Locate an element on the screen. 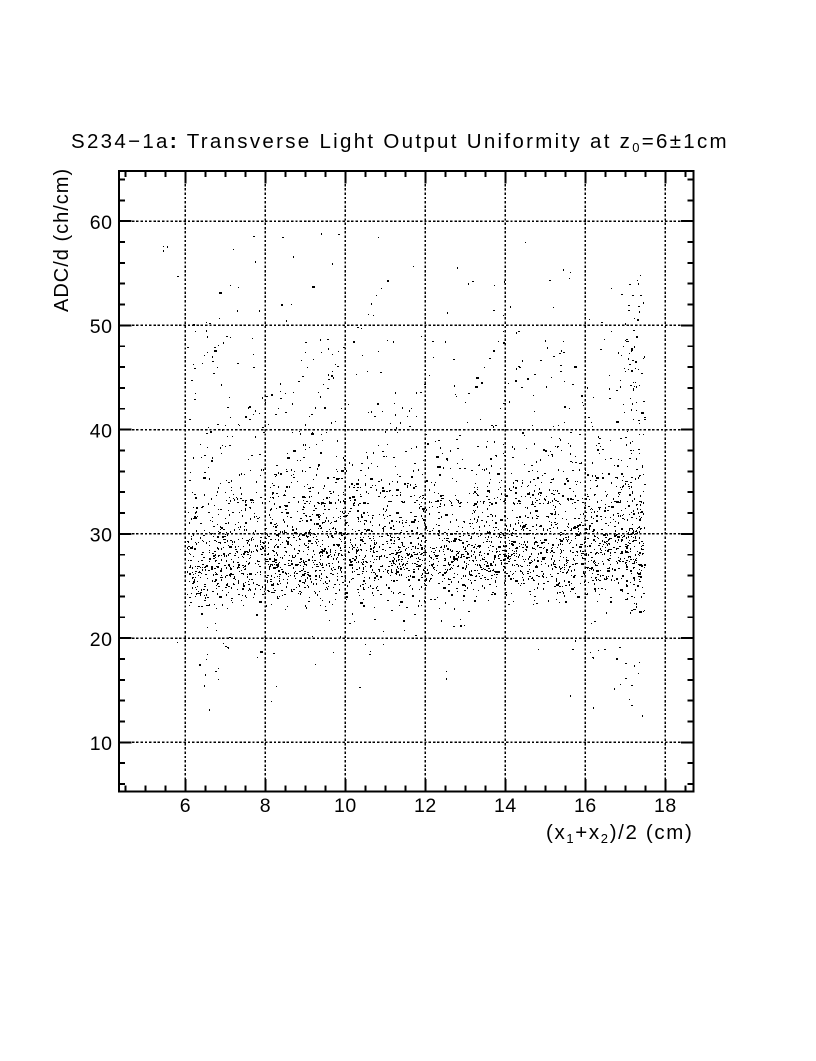 The image size is (816, 1061). svg-text: 50 is located at coordinates (101, 327).